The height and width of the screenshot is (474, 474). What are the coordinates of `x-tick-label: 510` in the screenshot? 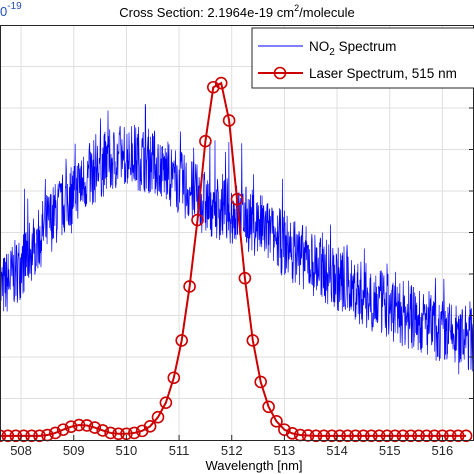 It's located at (127, 450).